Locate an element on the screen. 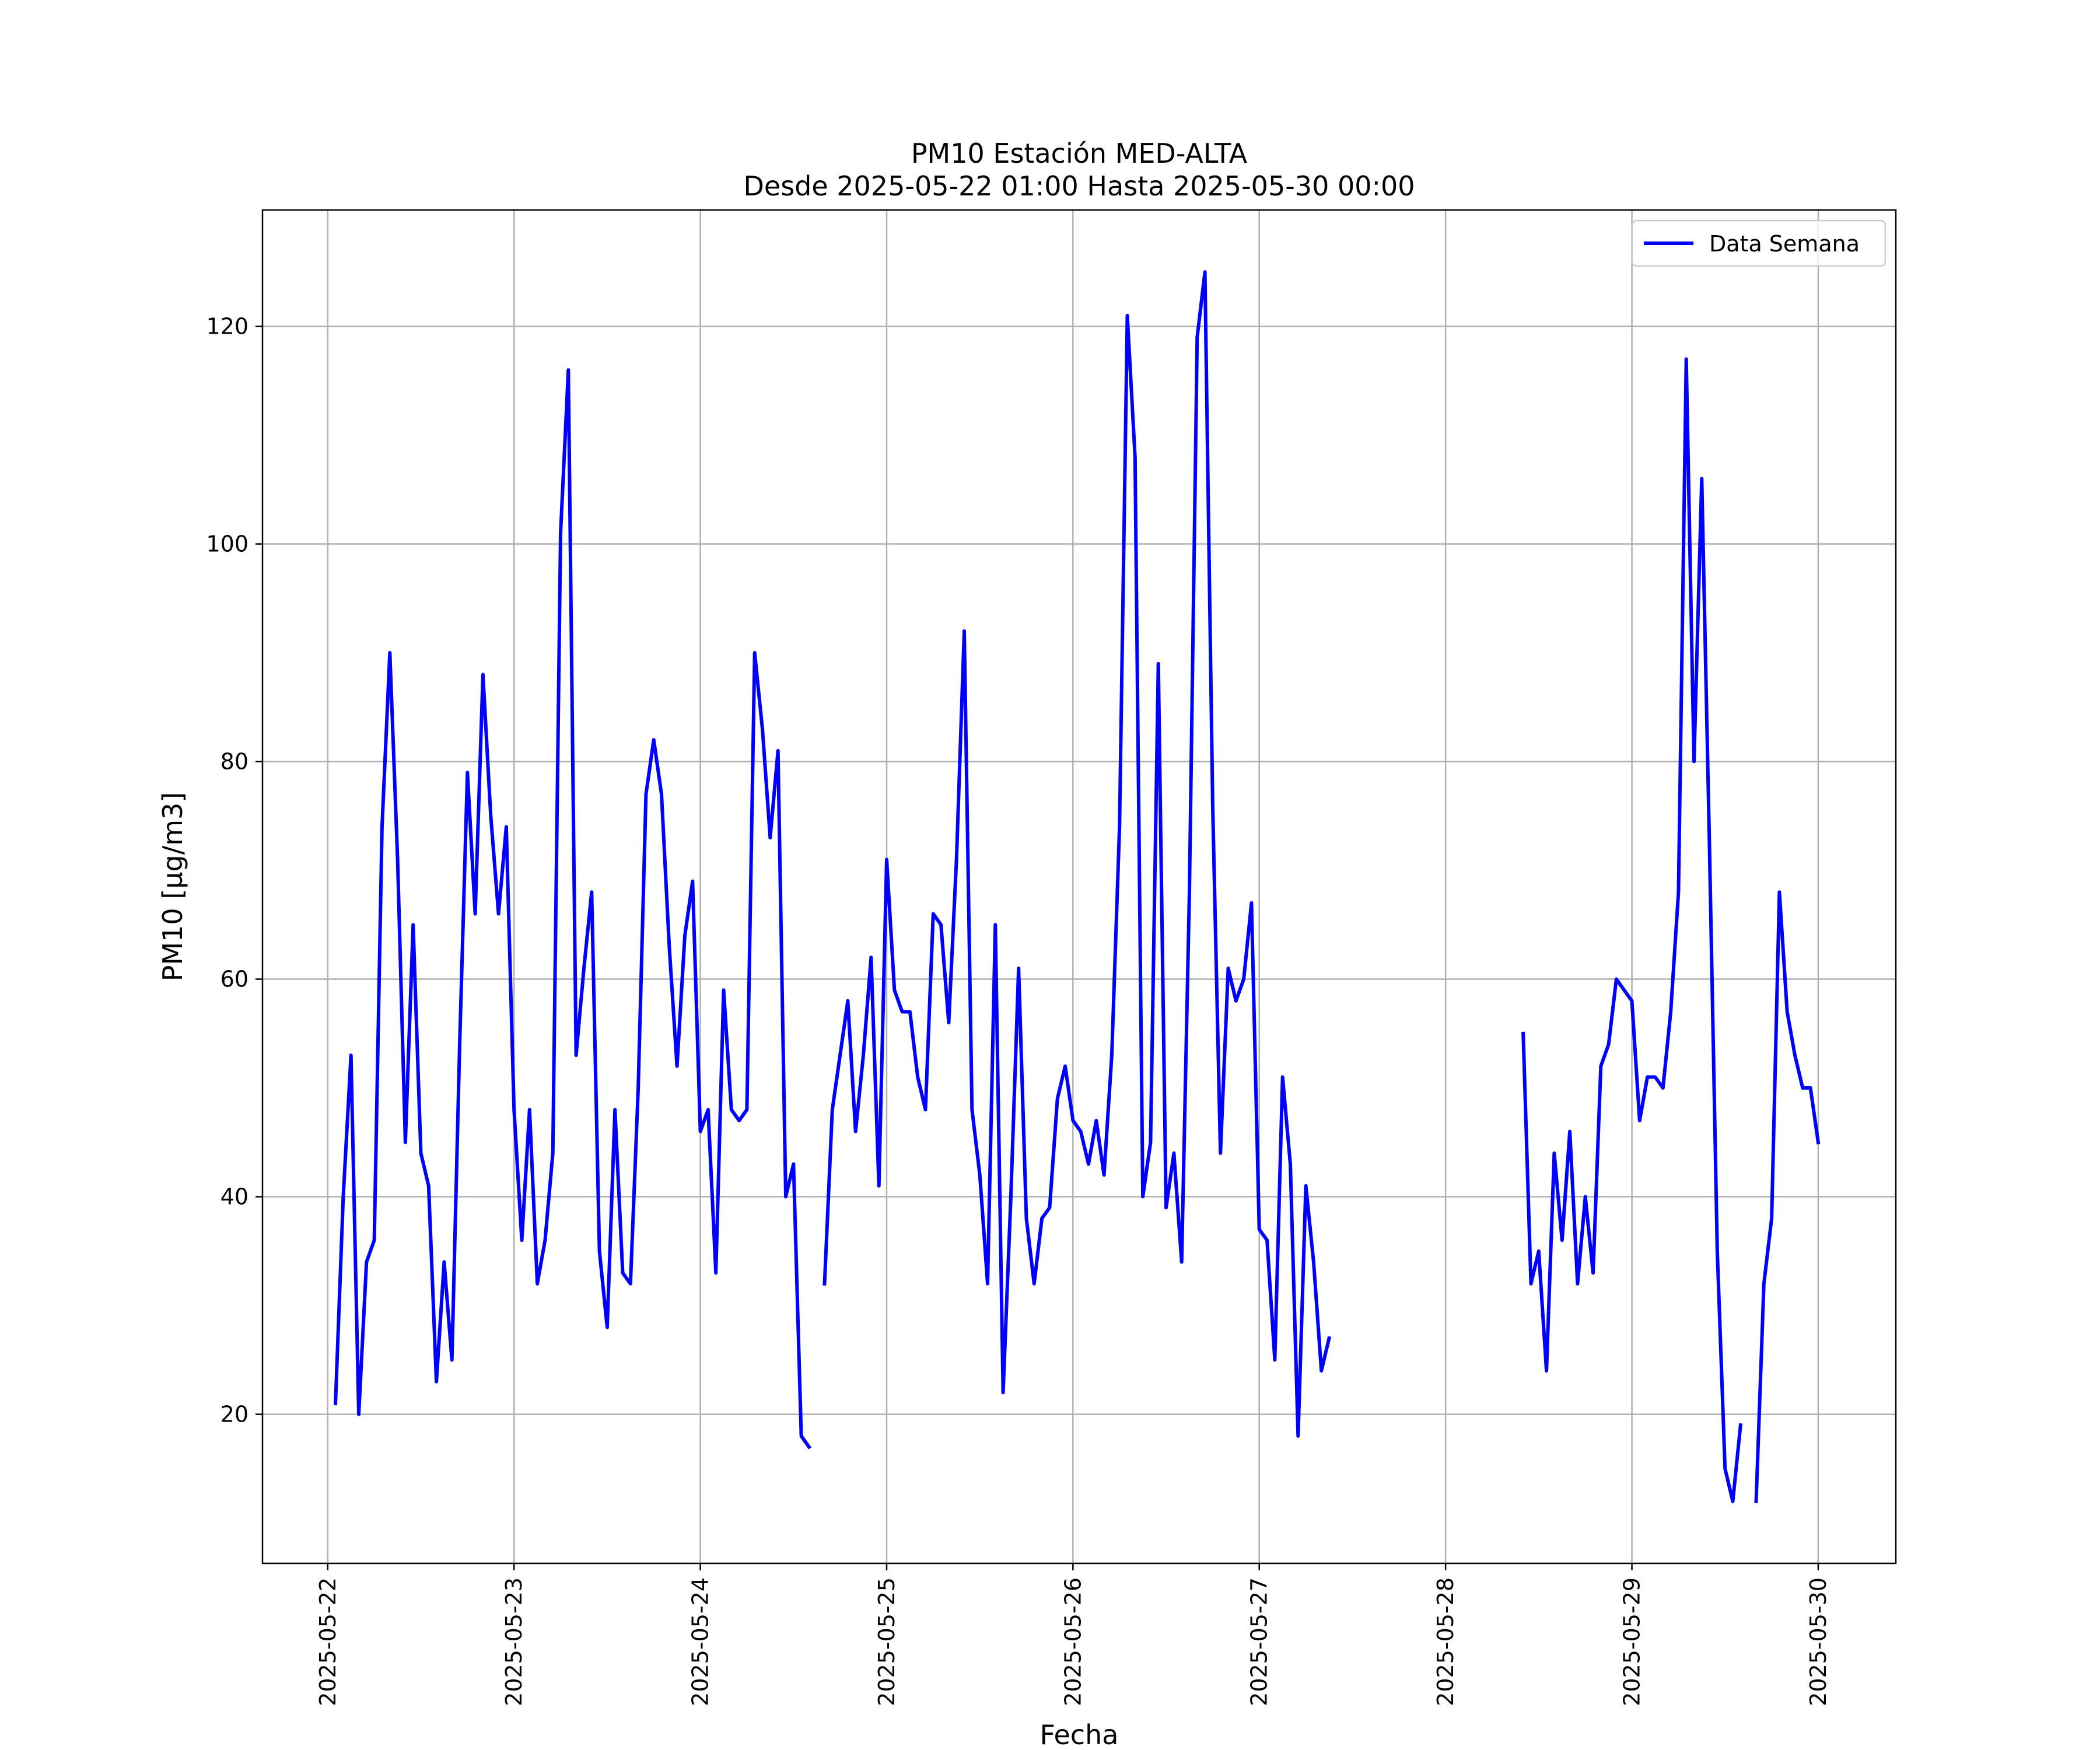  y-tick-label: 60 is located at coordinates (235, 979).